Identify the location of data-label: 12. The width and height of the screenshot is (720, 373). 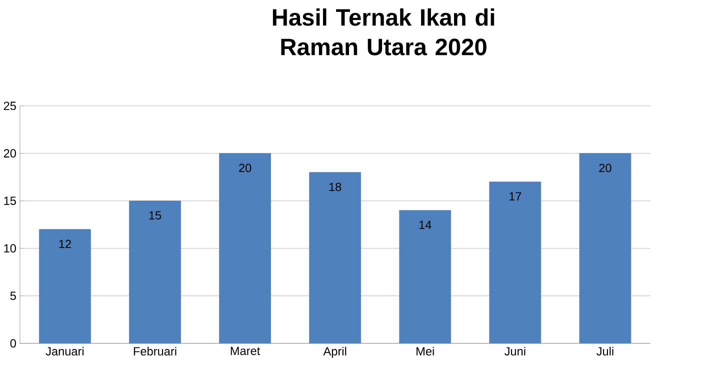
(65, 244).